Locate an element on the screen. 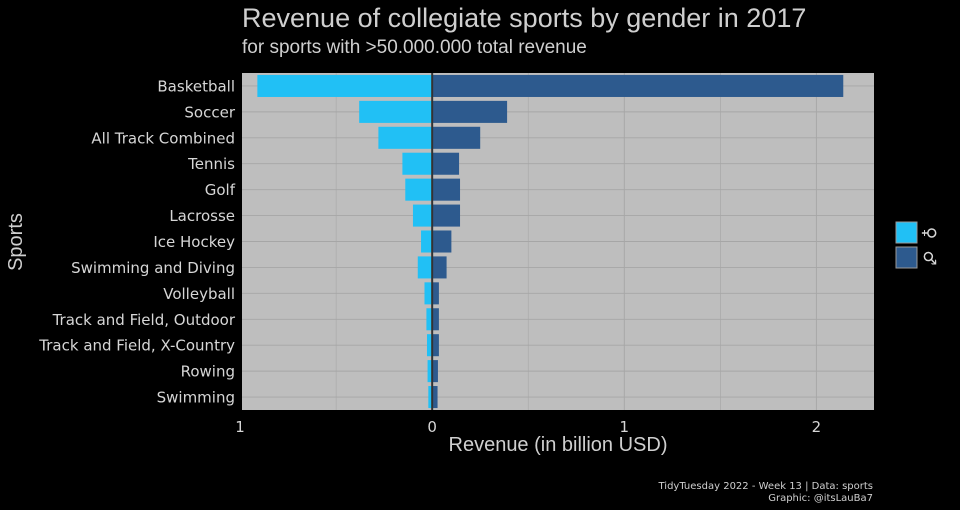 The image size is (960, 510). legend-label: ♀ is located at coordinates (929, 233).